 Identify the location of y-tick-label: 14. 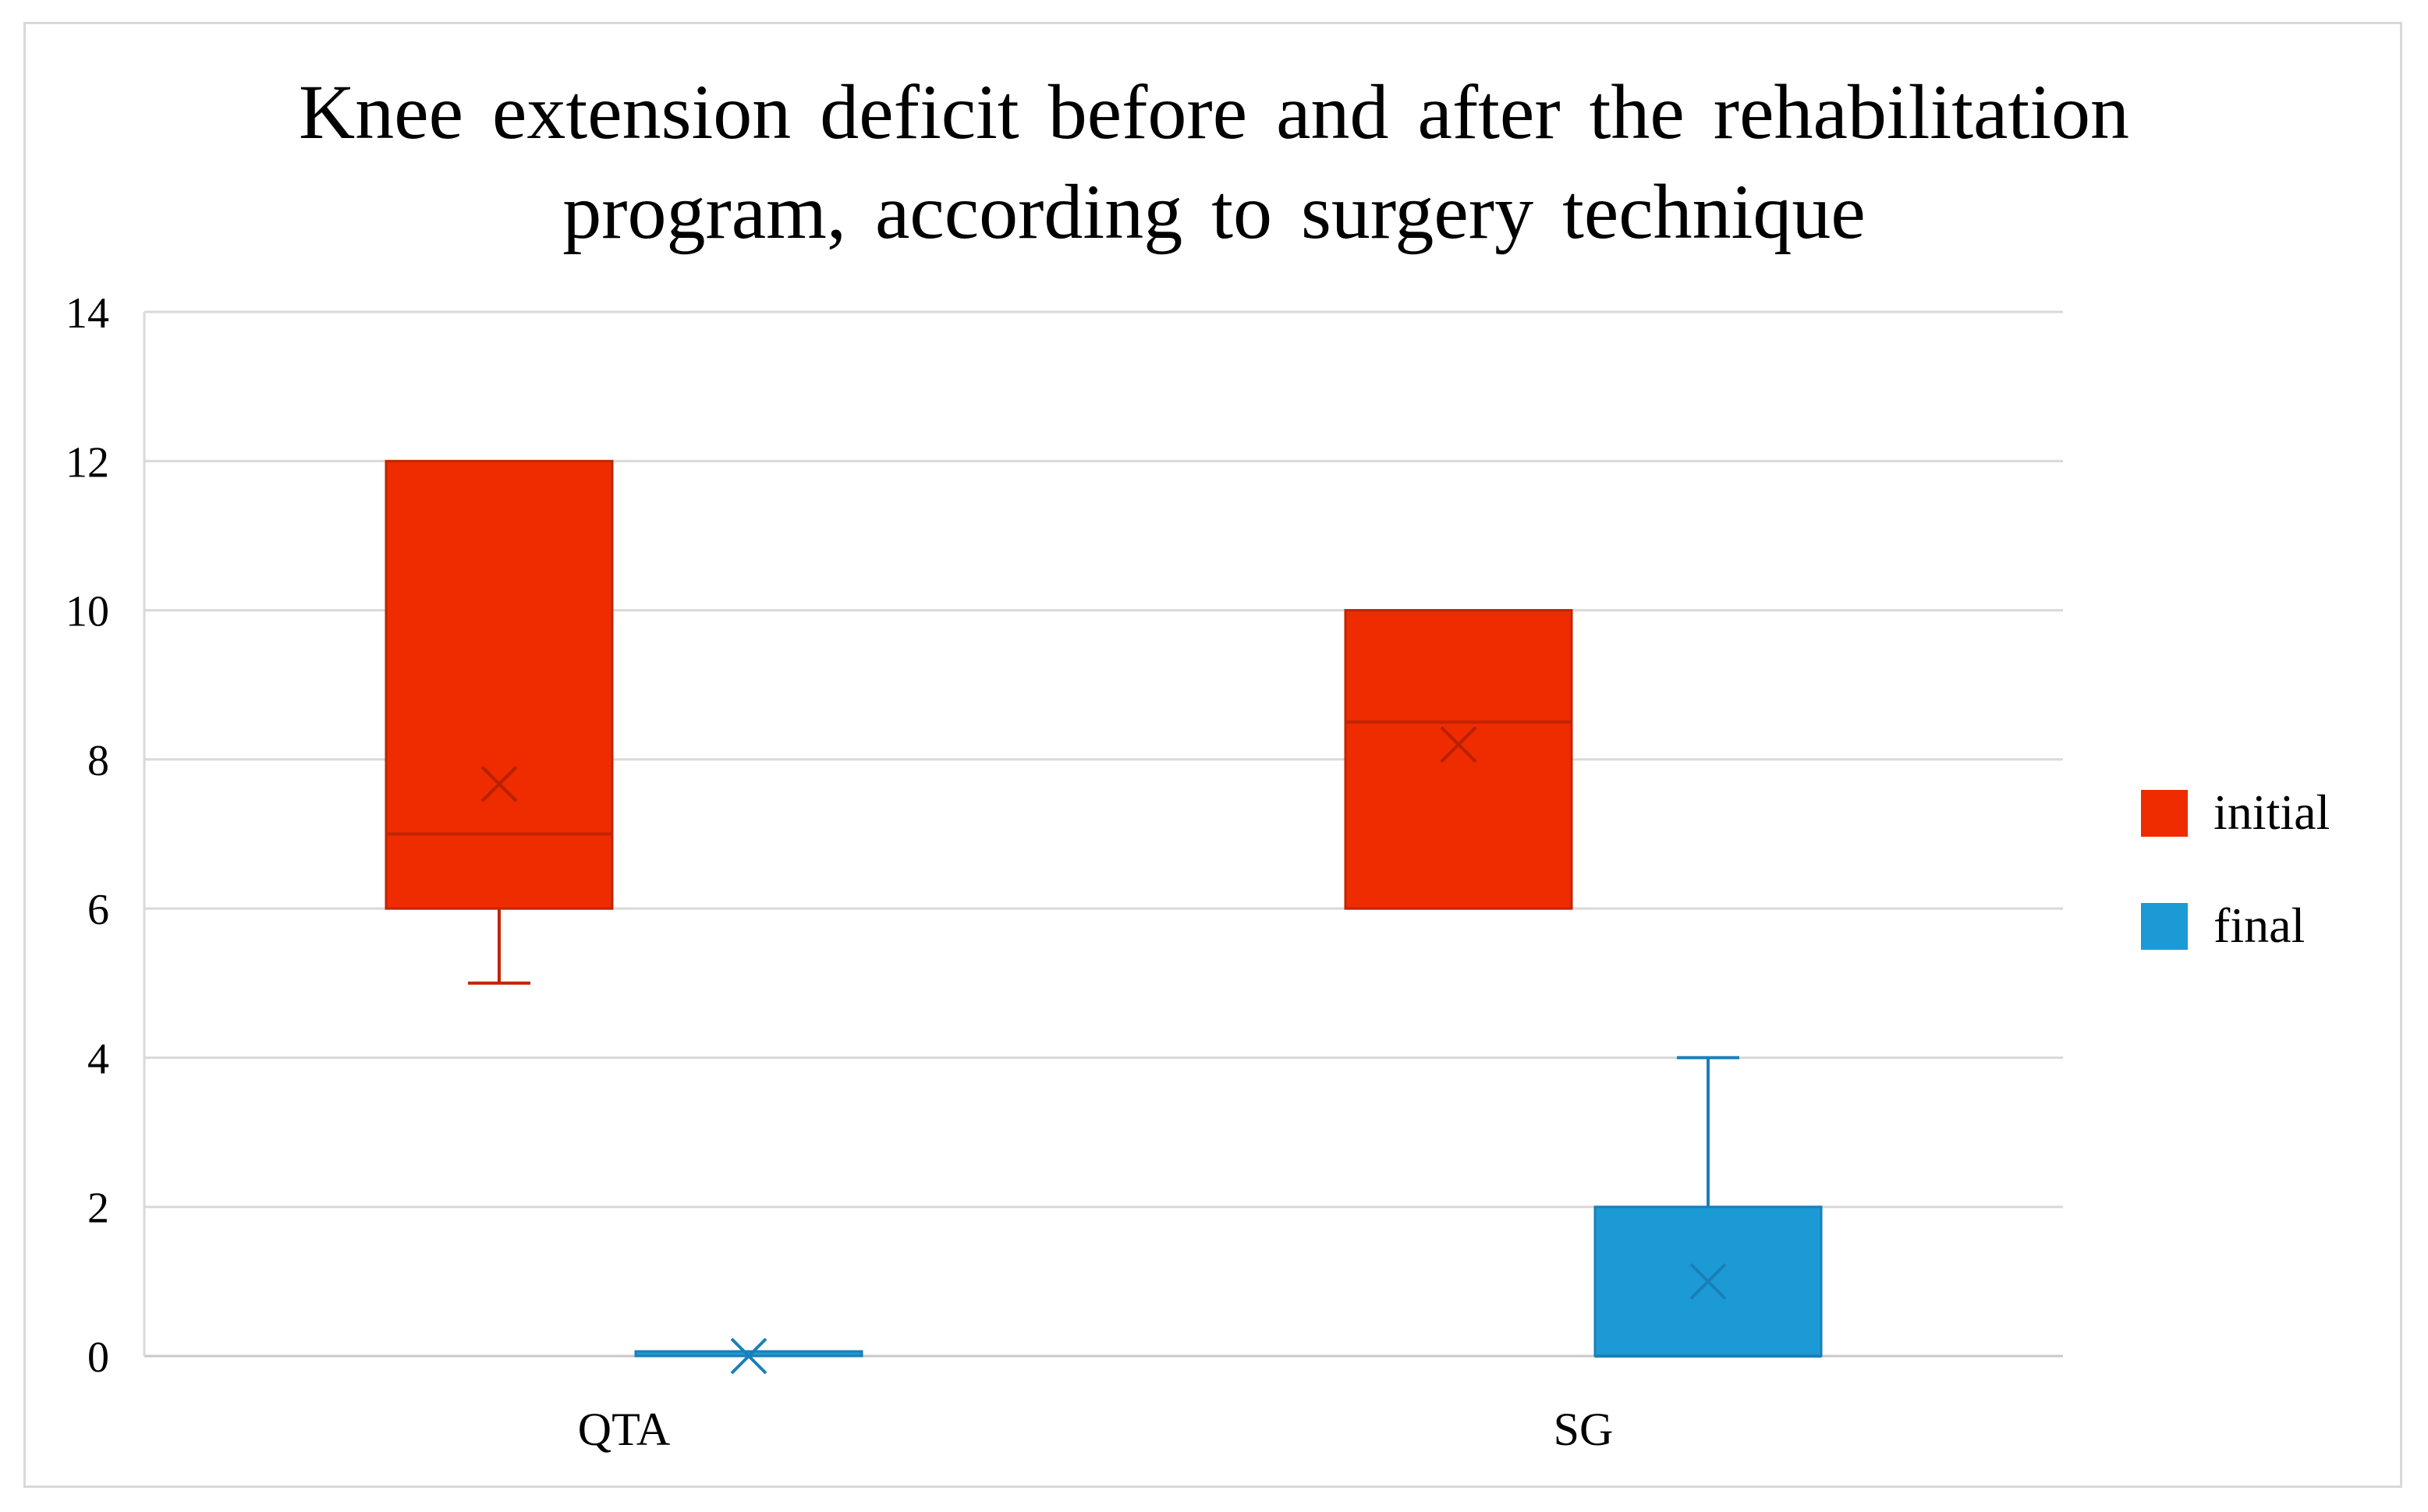
(87, 313).